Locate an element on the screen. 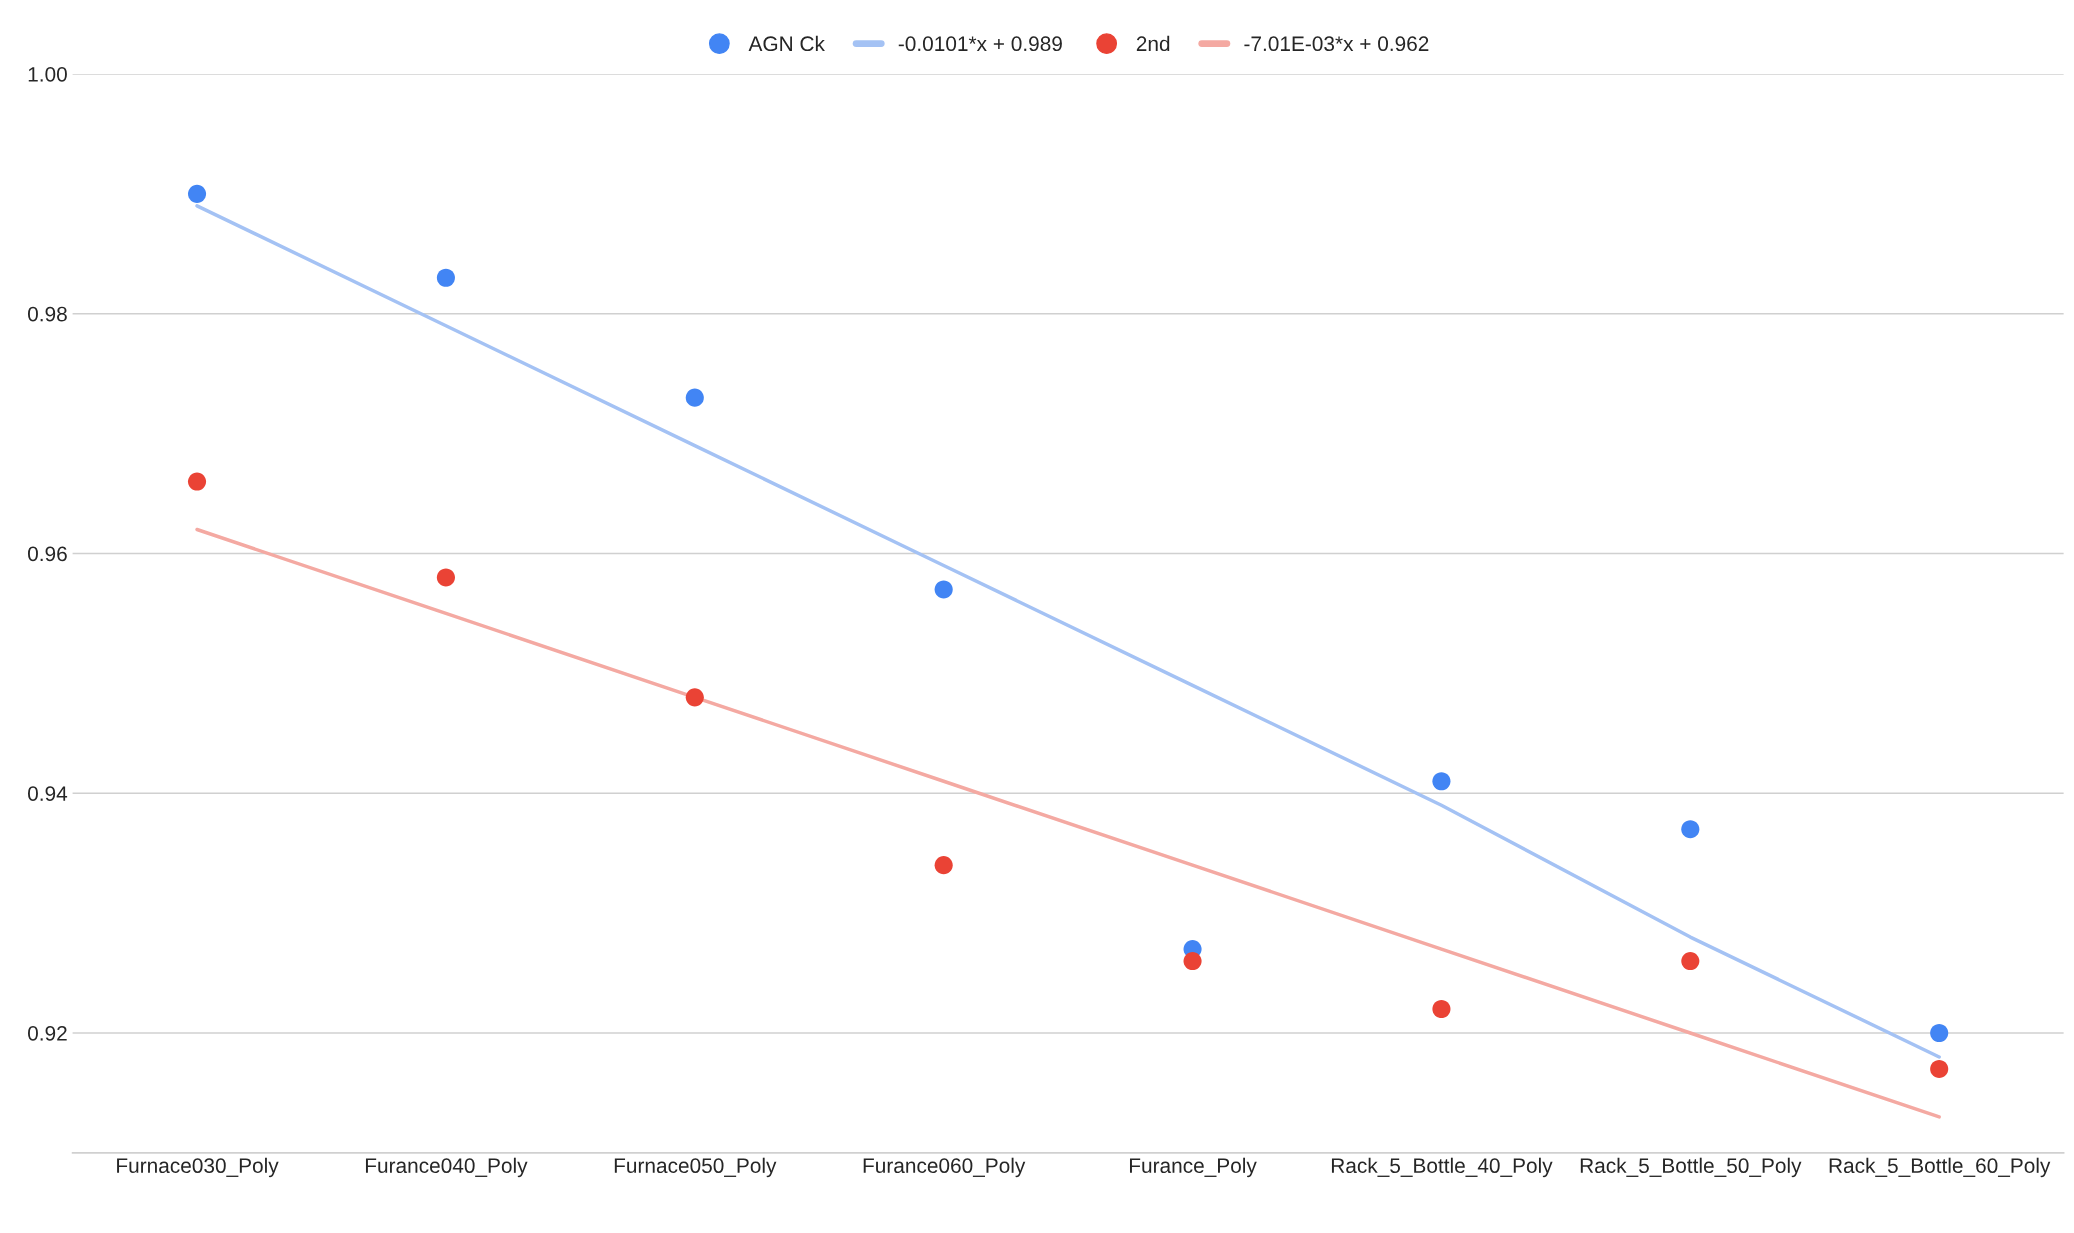 This screenshot has width=2074, height=1233. y-tick-label: 0.94 is located at coordinates (48, 793).